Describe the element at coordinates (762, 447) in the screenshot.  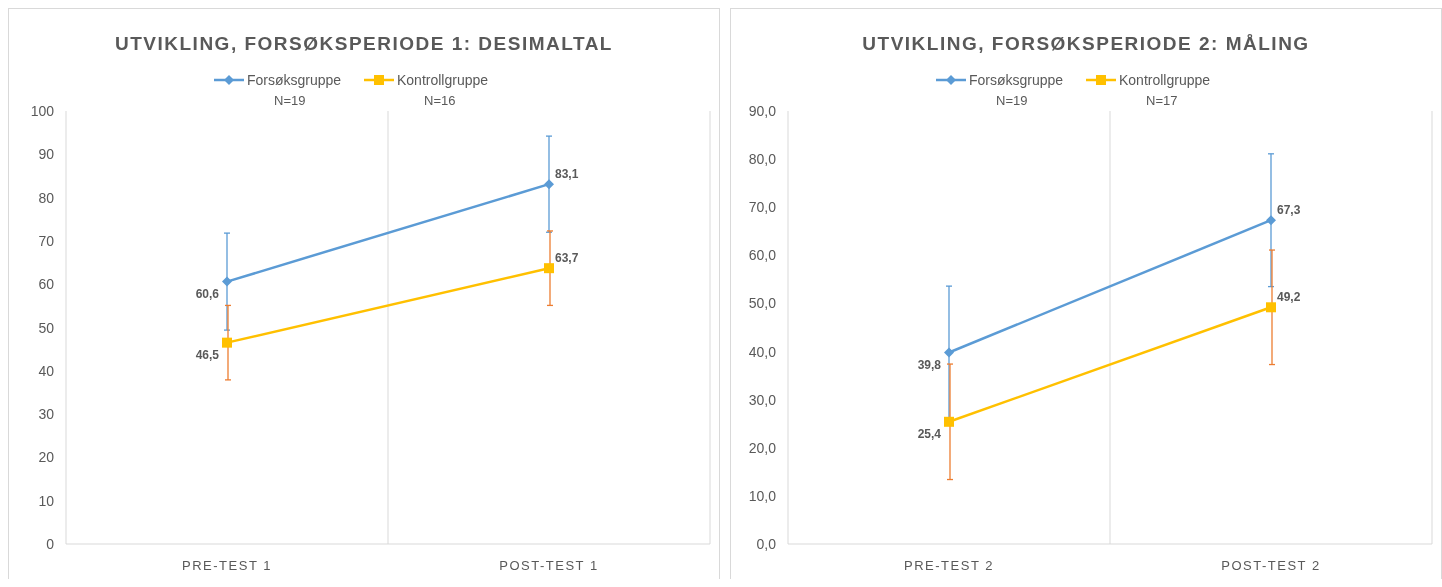
I see `y-tick-label: 20,0` at that location.